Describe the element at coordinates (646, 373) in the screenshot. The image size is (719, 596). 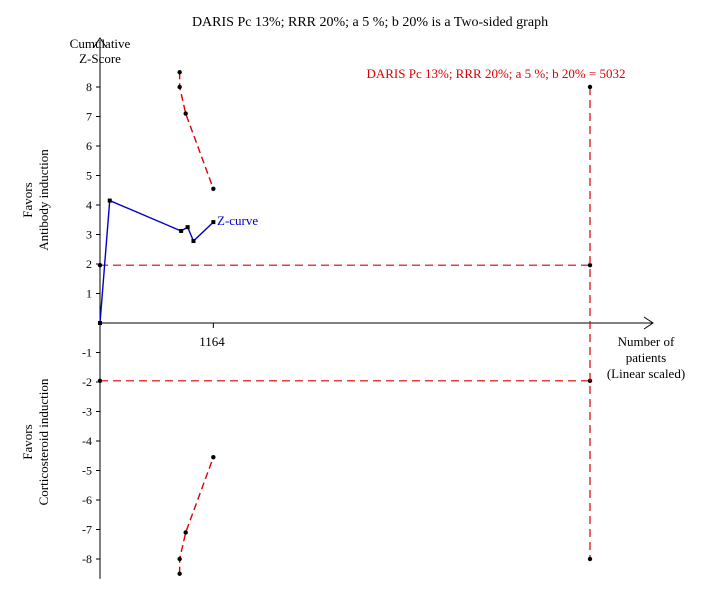
I see `x-axis-label-line-3: (Linear scaled)` at that location.